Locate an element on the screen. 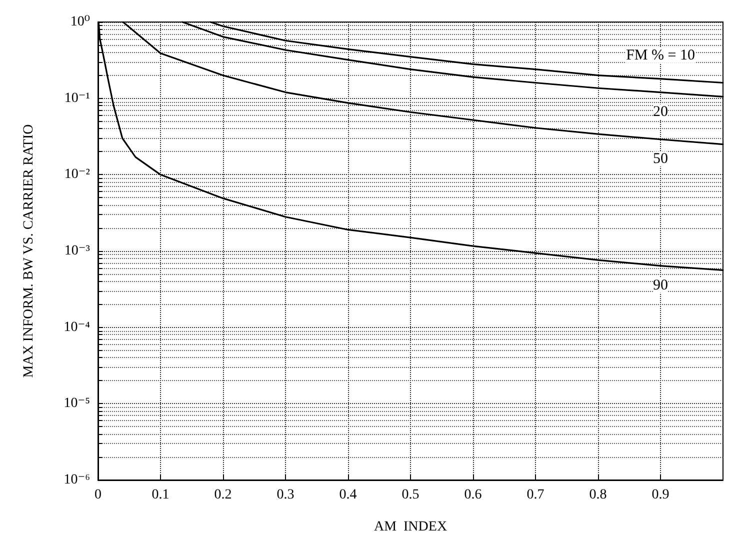  y-tick-label: 10⁻⁶ is located at coordinates (77, 480).